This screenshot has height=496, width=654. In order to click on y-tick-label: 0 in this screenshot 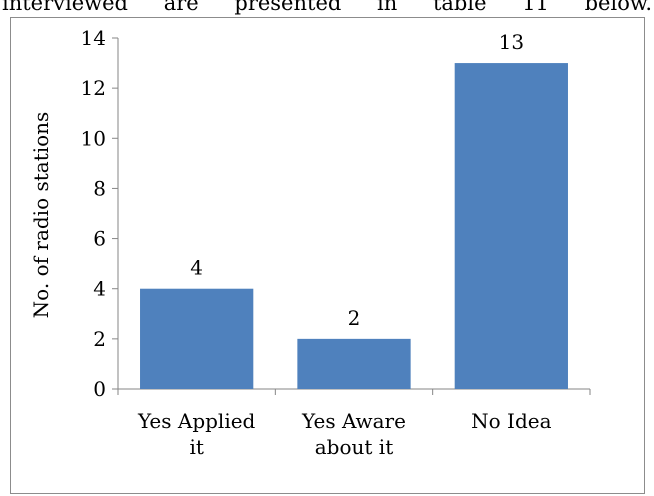, I will do `click(99, 389)`.